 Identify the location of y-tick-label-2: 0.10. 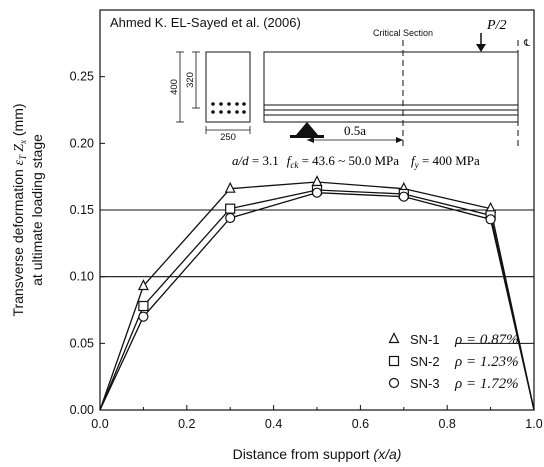
(82, 277).